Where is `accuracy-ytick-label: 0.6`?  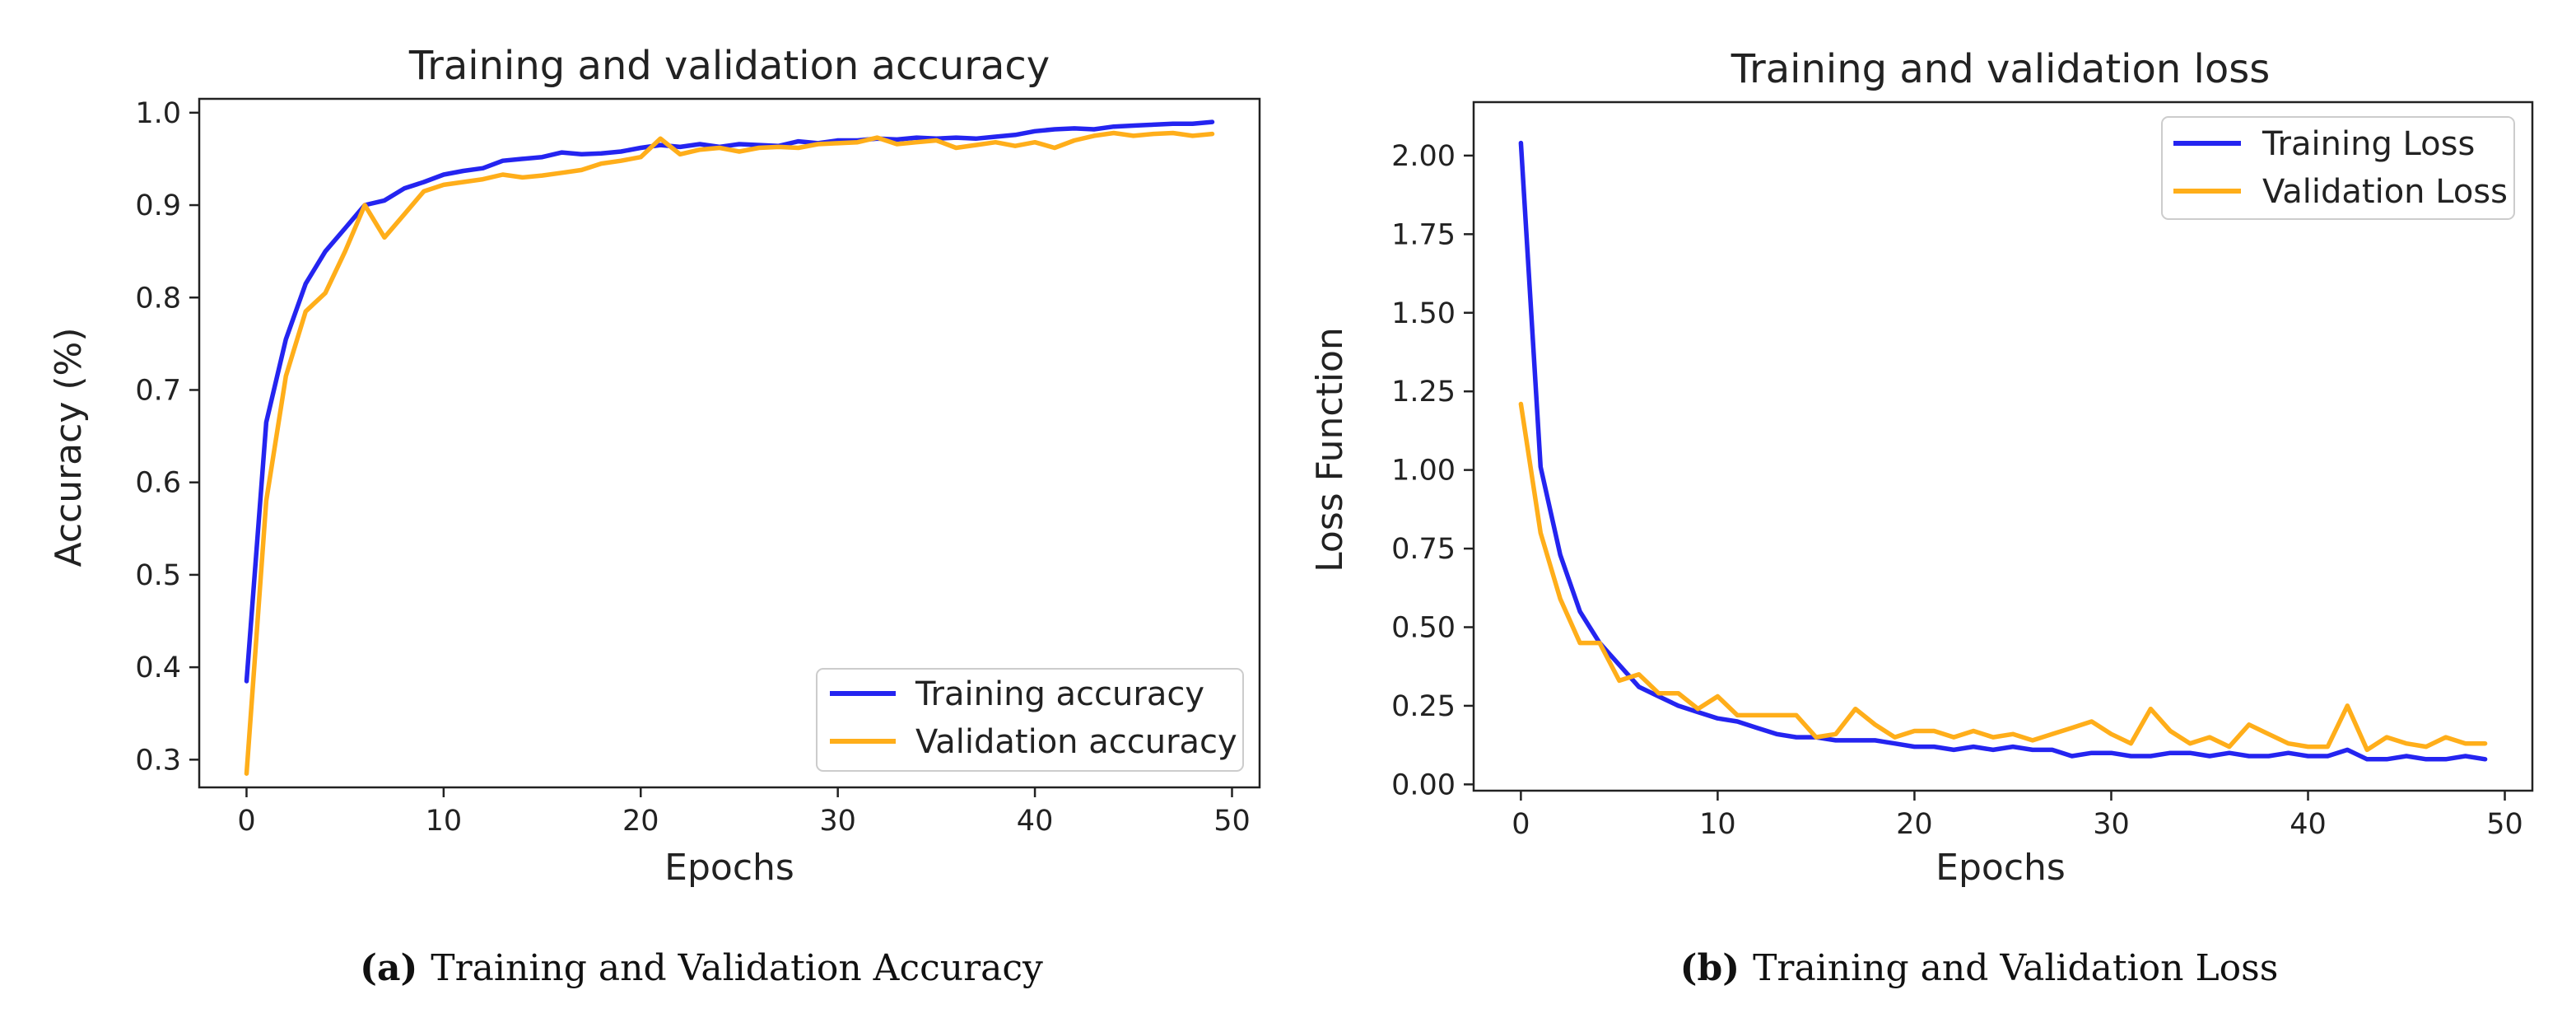 accuracy-ytick-label: 0.6 is located at coordinates (158, 484).